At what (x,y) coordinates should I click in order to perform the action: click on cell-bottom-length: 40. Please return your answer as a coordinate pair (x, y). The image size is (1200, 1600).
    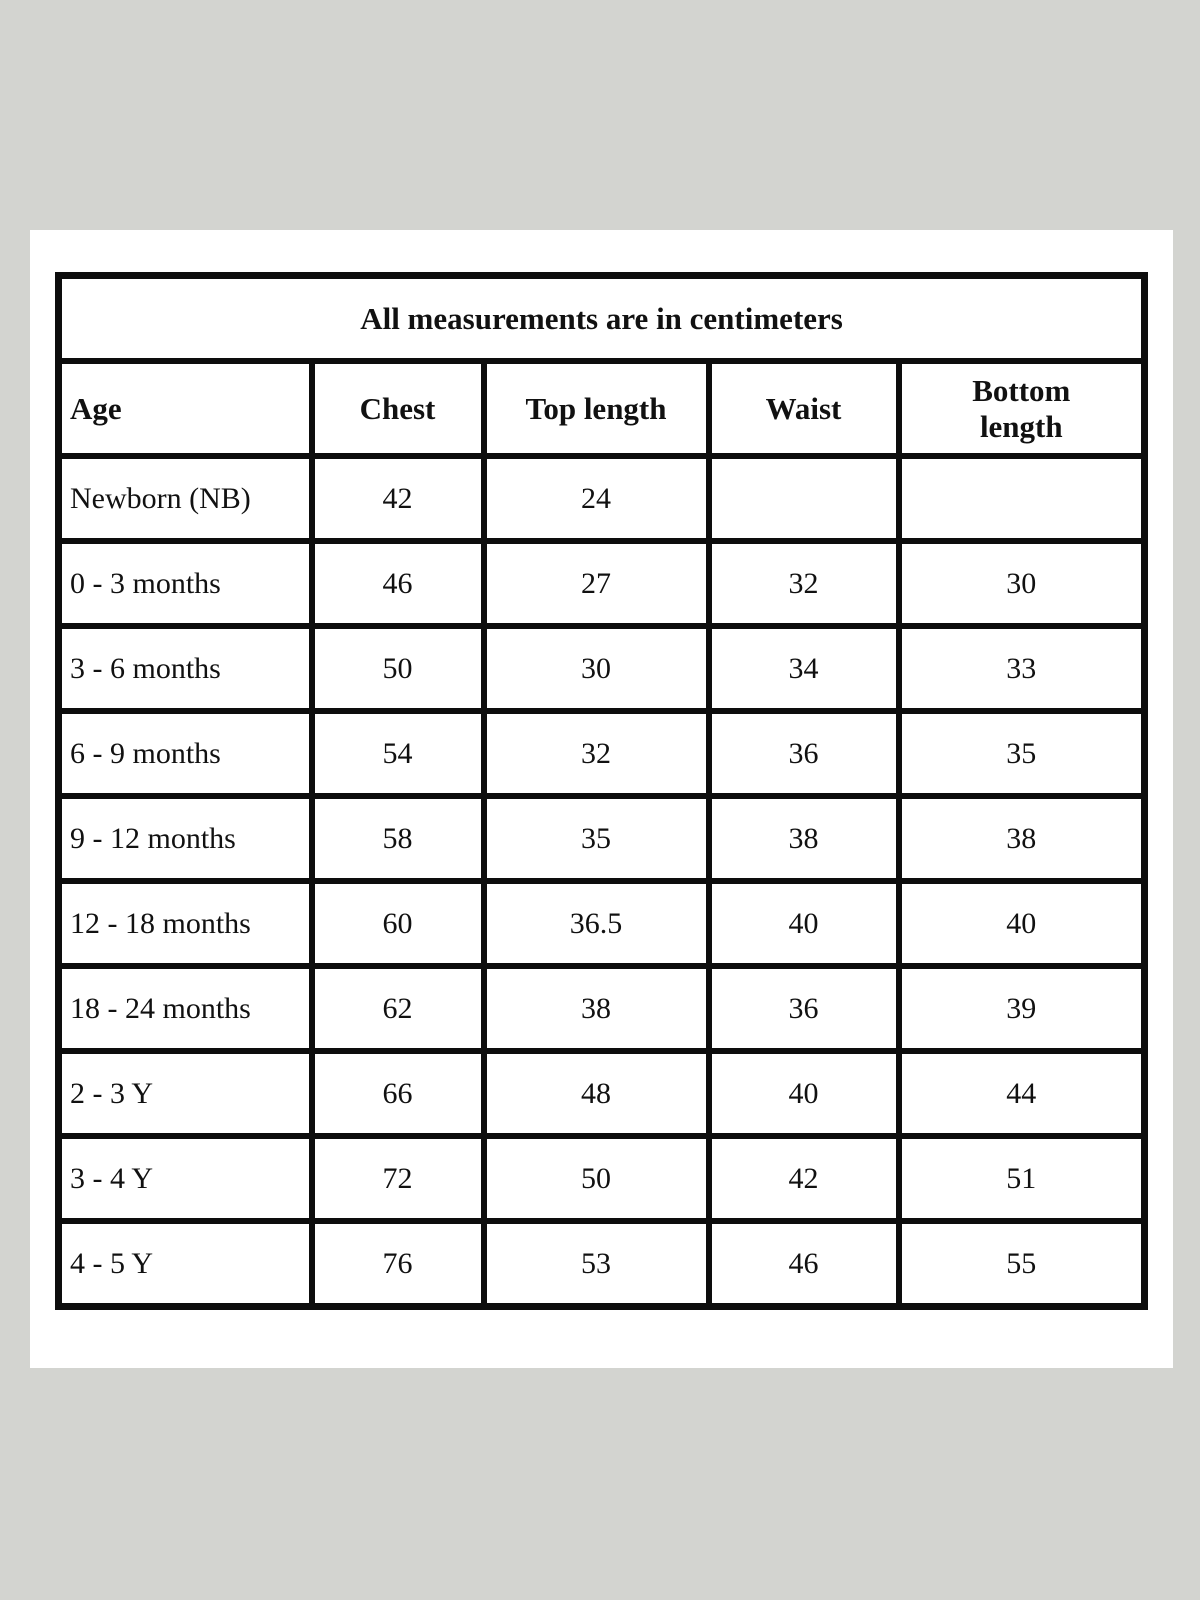
    Looking at the image, I should click on (1021, 923).